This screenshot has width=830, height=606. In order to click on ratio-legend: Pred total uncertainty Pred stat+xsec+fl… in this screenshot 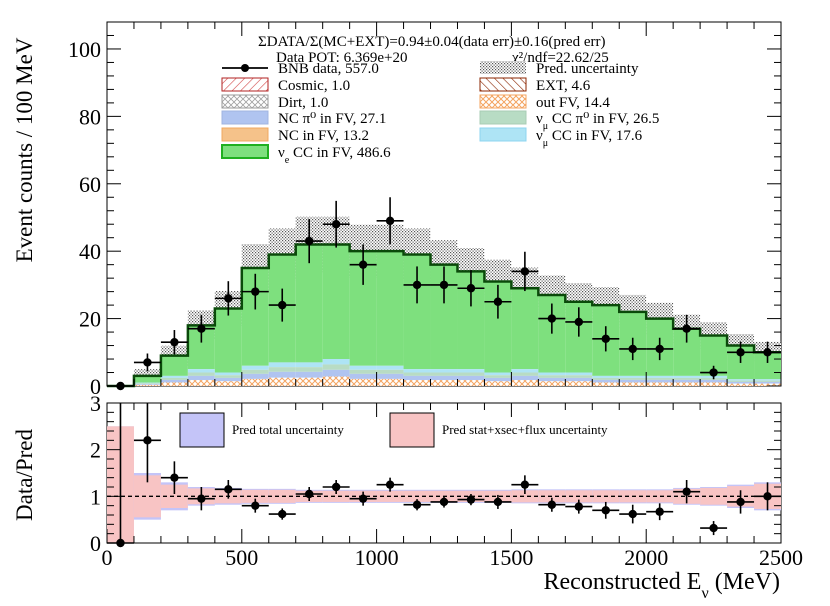, I will do `click(393, 430)`.